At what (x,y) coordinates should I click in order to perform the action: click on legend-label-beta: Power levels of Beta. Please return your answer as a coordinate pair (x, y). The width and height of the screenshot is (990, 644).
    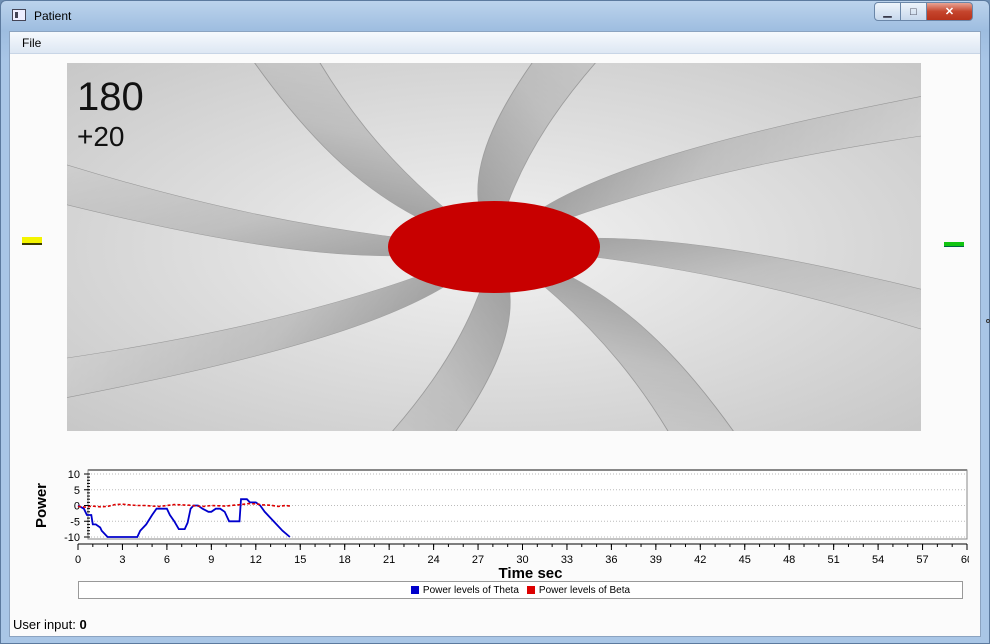
    Looking at the image, I should click on (584, 590).